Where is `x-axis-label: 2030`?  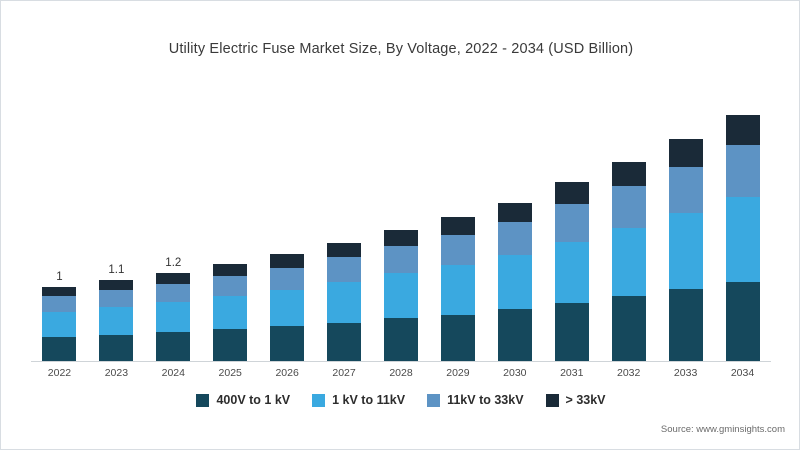 x-axis-label: 2030 is located at coordinates (515, 373).